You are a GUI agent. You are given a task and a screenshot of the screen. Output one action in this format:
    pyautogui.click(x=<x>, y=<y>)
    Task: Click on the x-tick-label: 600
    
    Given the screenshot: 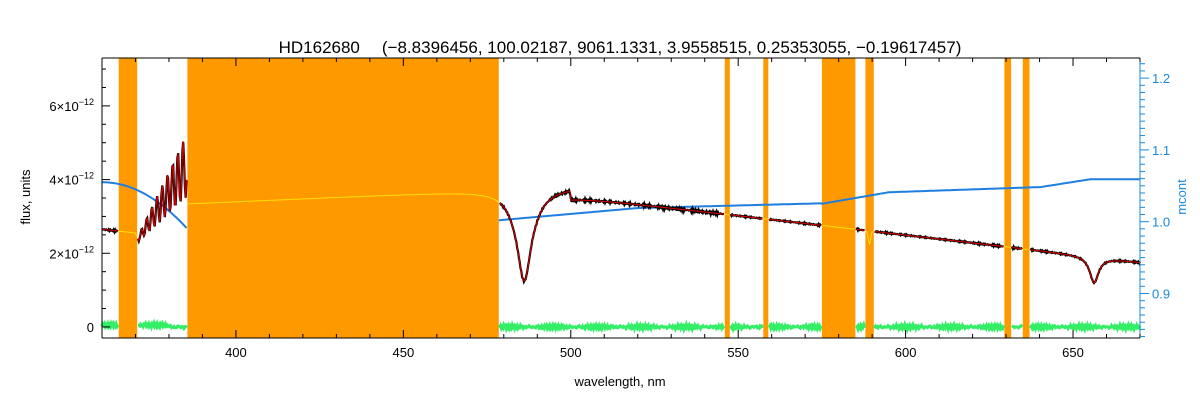 What is the action you would take?
    pyautogui.click(x=906, y=352)
    